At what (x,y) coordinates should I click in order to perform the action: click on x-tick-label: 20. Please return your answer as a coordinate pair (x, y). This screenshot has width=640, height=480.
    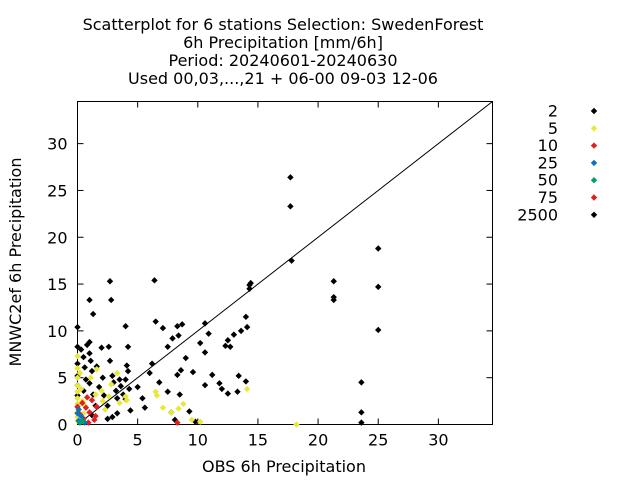
    Looking at the image, I should click on (318, 440).